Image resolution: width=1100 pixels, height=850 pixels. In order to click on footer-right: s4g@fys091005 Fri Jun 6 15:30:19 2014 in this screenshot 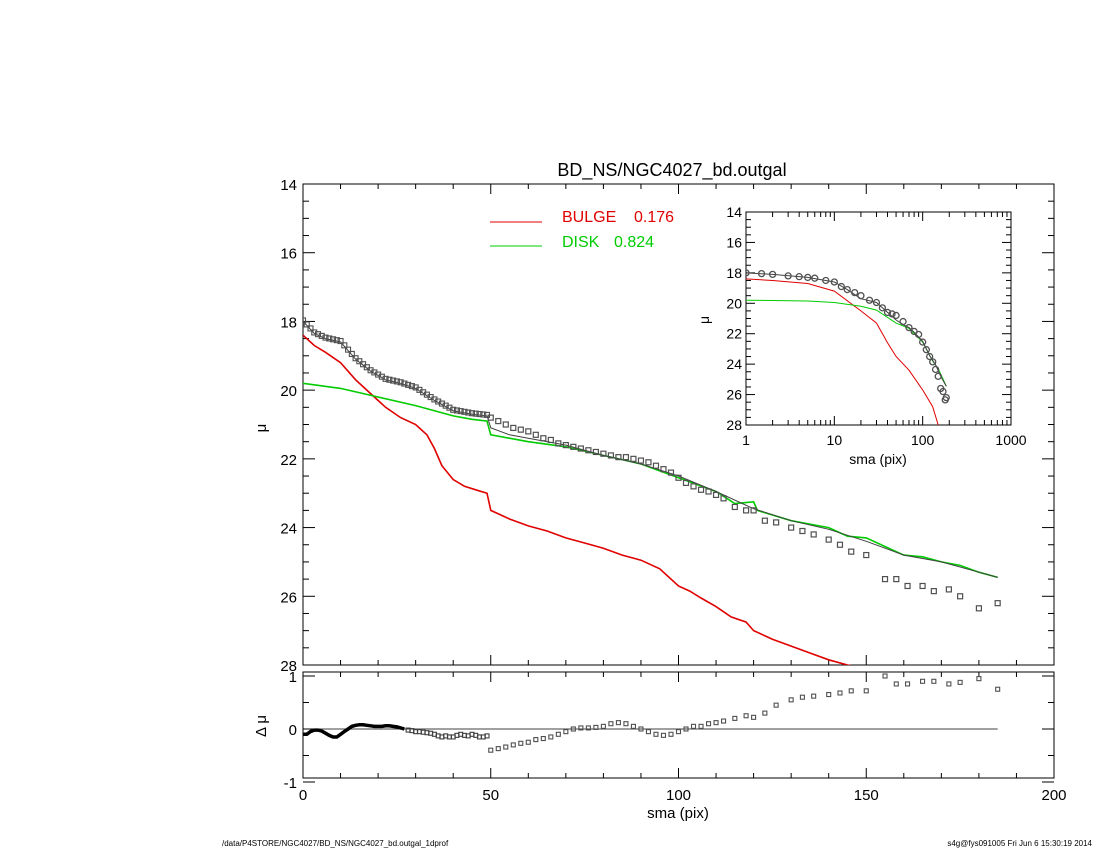, I will do `click(1019, 843)`.